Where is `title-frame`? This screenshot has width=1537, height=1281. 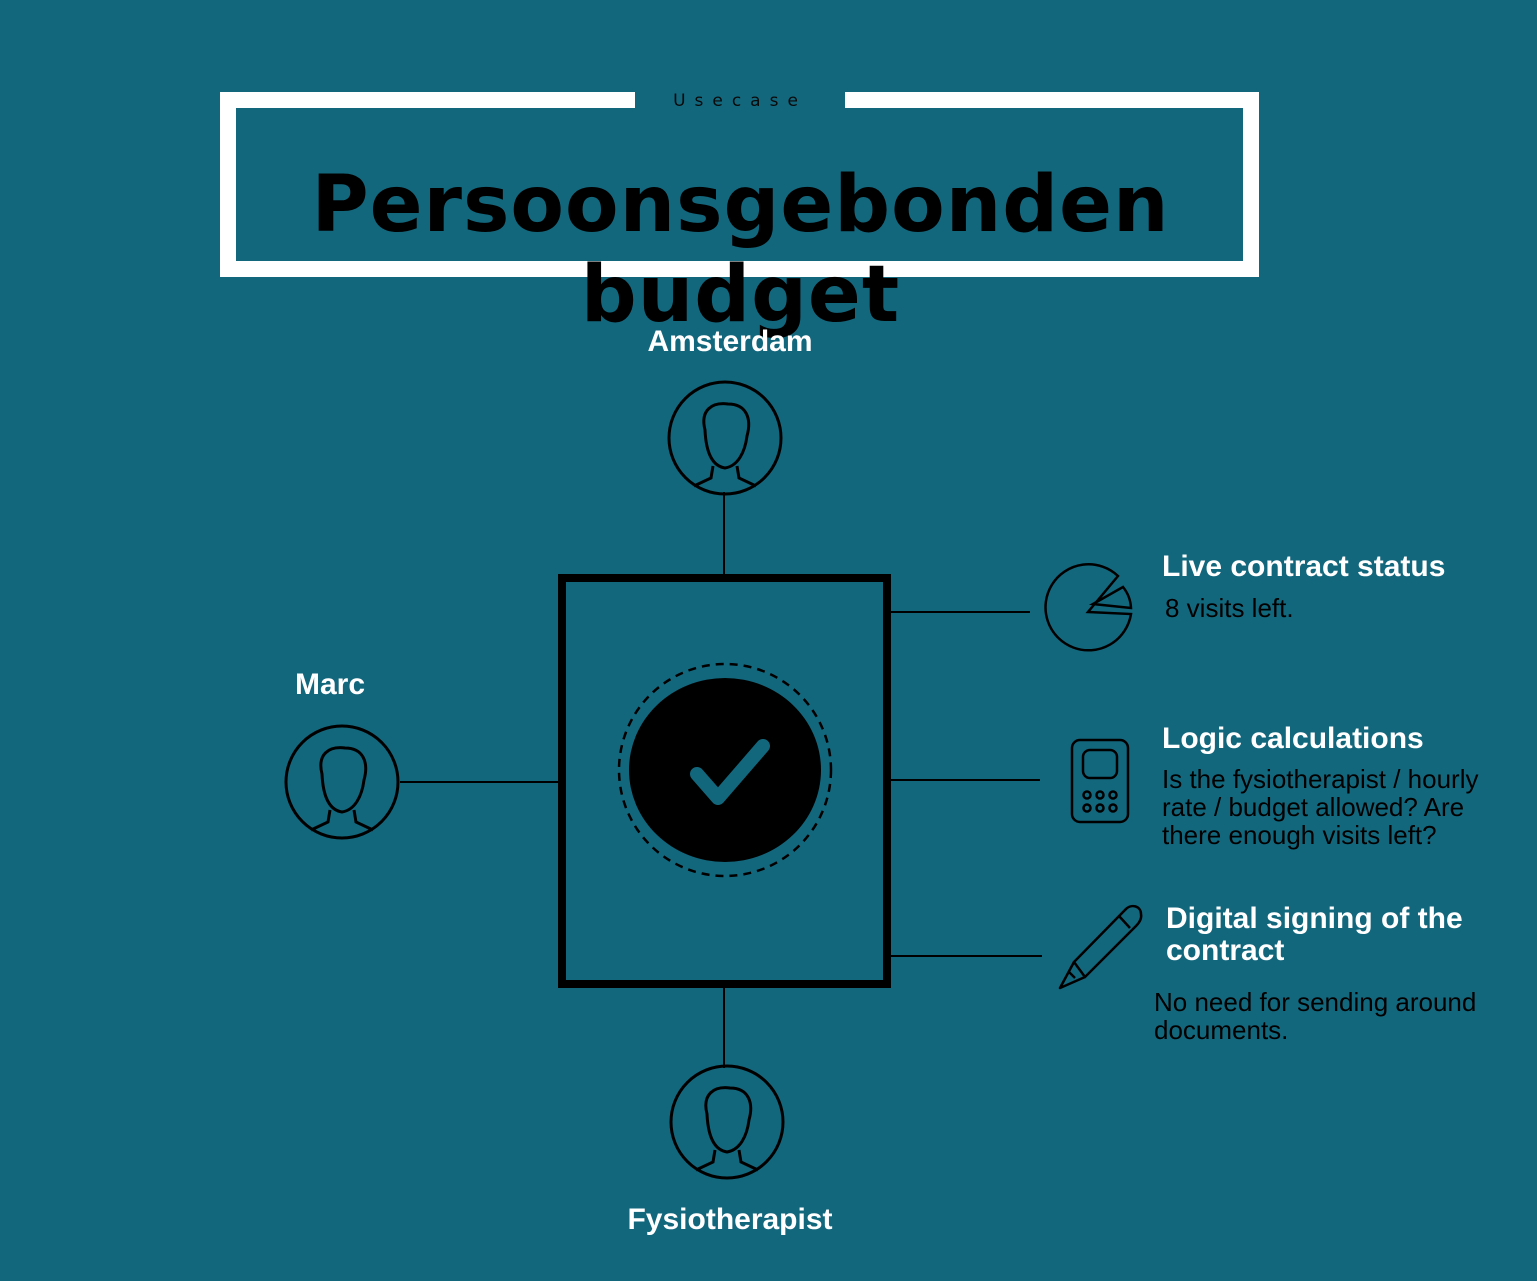 title-frame is located at coordinates (739, 184).